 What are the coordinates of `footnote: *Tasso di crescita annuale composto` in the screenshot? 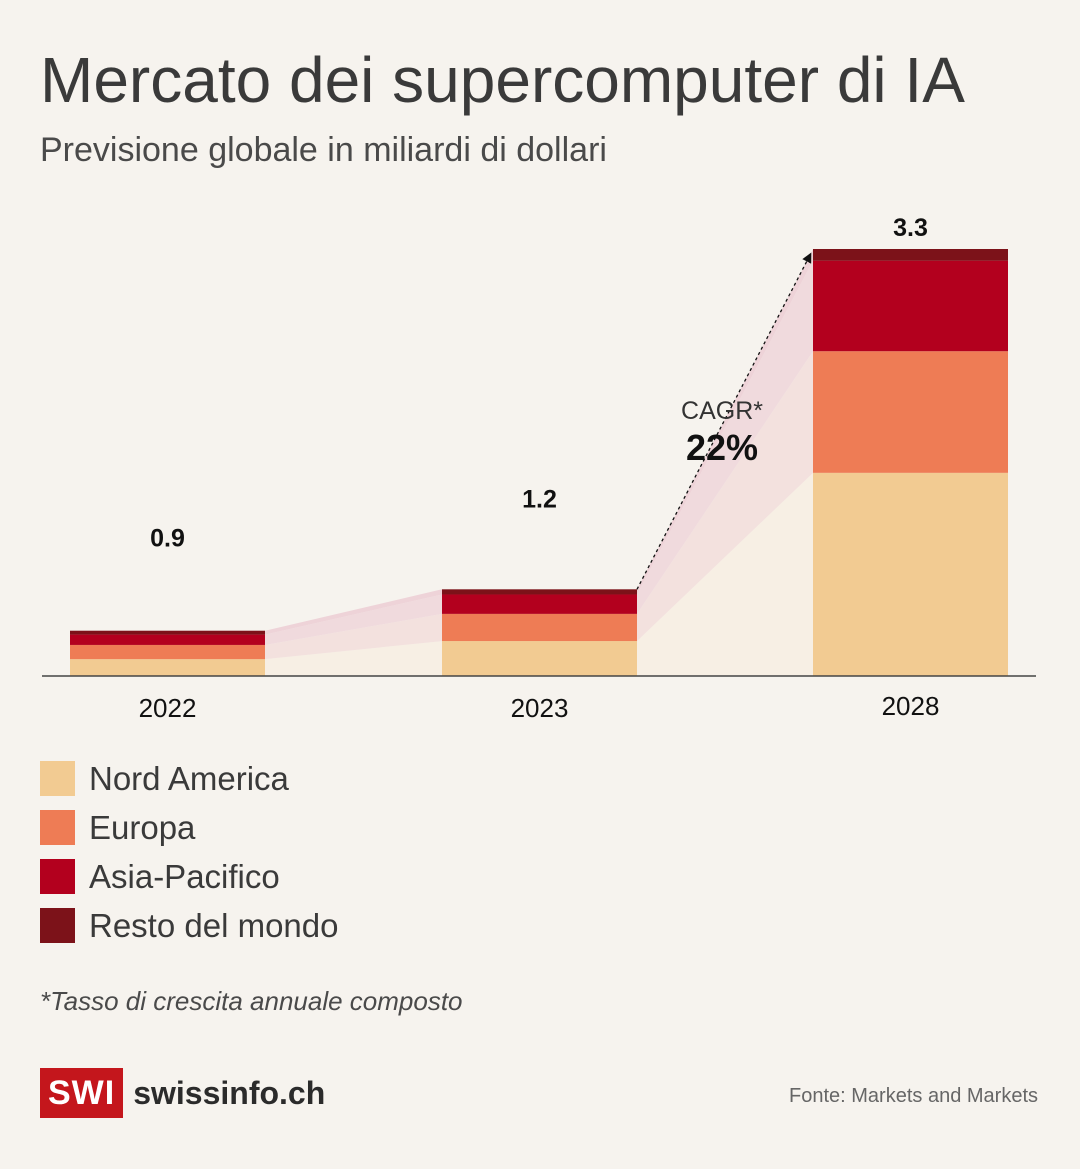 It's located at (251, 1001).